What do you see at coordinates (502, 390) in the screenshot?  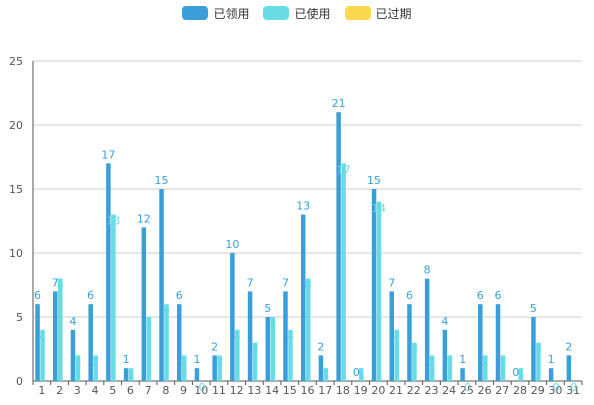 I see `x-tick-label: 27` at bounding box center [502, 390].